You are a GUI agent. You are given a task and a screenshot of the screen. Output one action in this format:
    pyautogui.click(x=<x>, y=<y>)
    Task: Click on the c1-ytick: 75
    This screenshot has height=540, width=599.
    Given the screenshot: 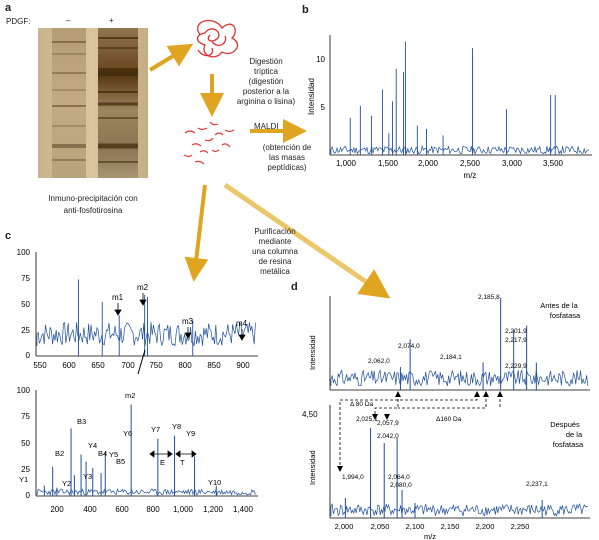 What is the action you would take?
    pyautogui.click(x=25, y=278)
    